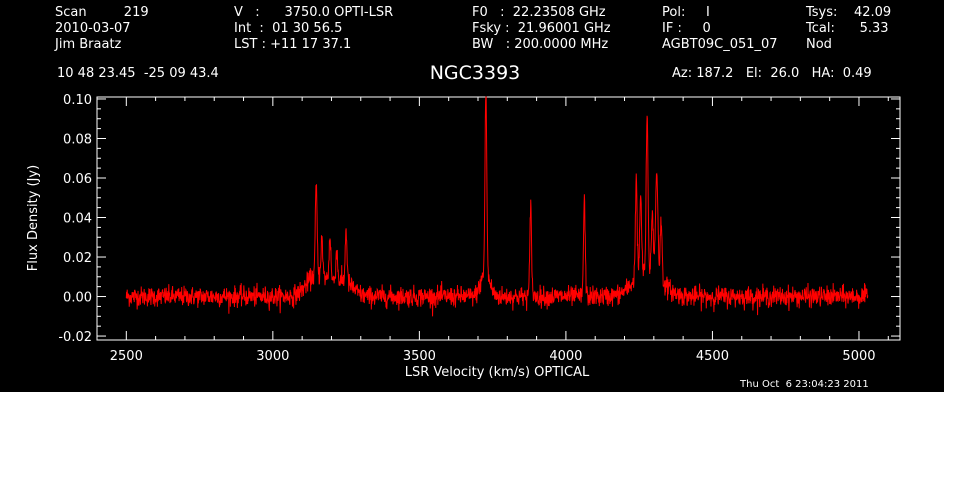 Image resolution: width=962 pixels, height=490 pixels. What do you see at coordinates (77, 298) in the screenshot?
I see `y-tick-label: 0.00` at bounding box center [77, 298].